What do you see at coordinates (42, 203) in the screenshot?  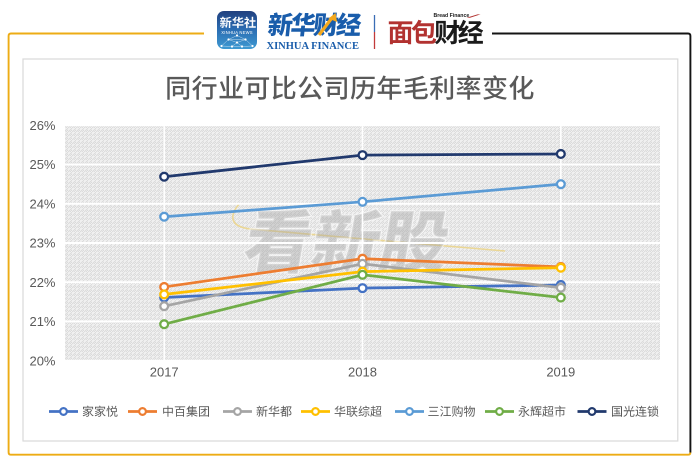 I see `svg-text: 24%` at bounding box center [42, 203].